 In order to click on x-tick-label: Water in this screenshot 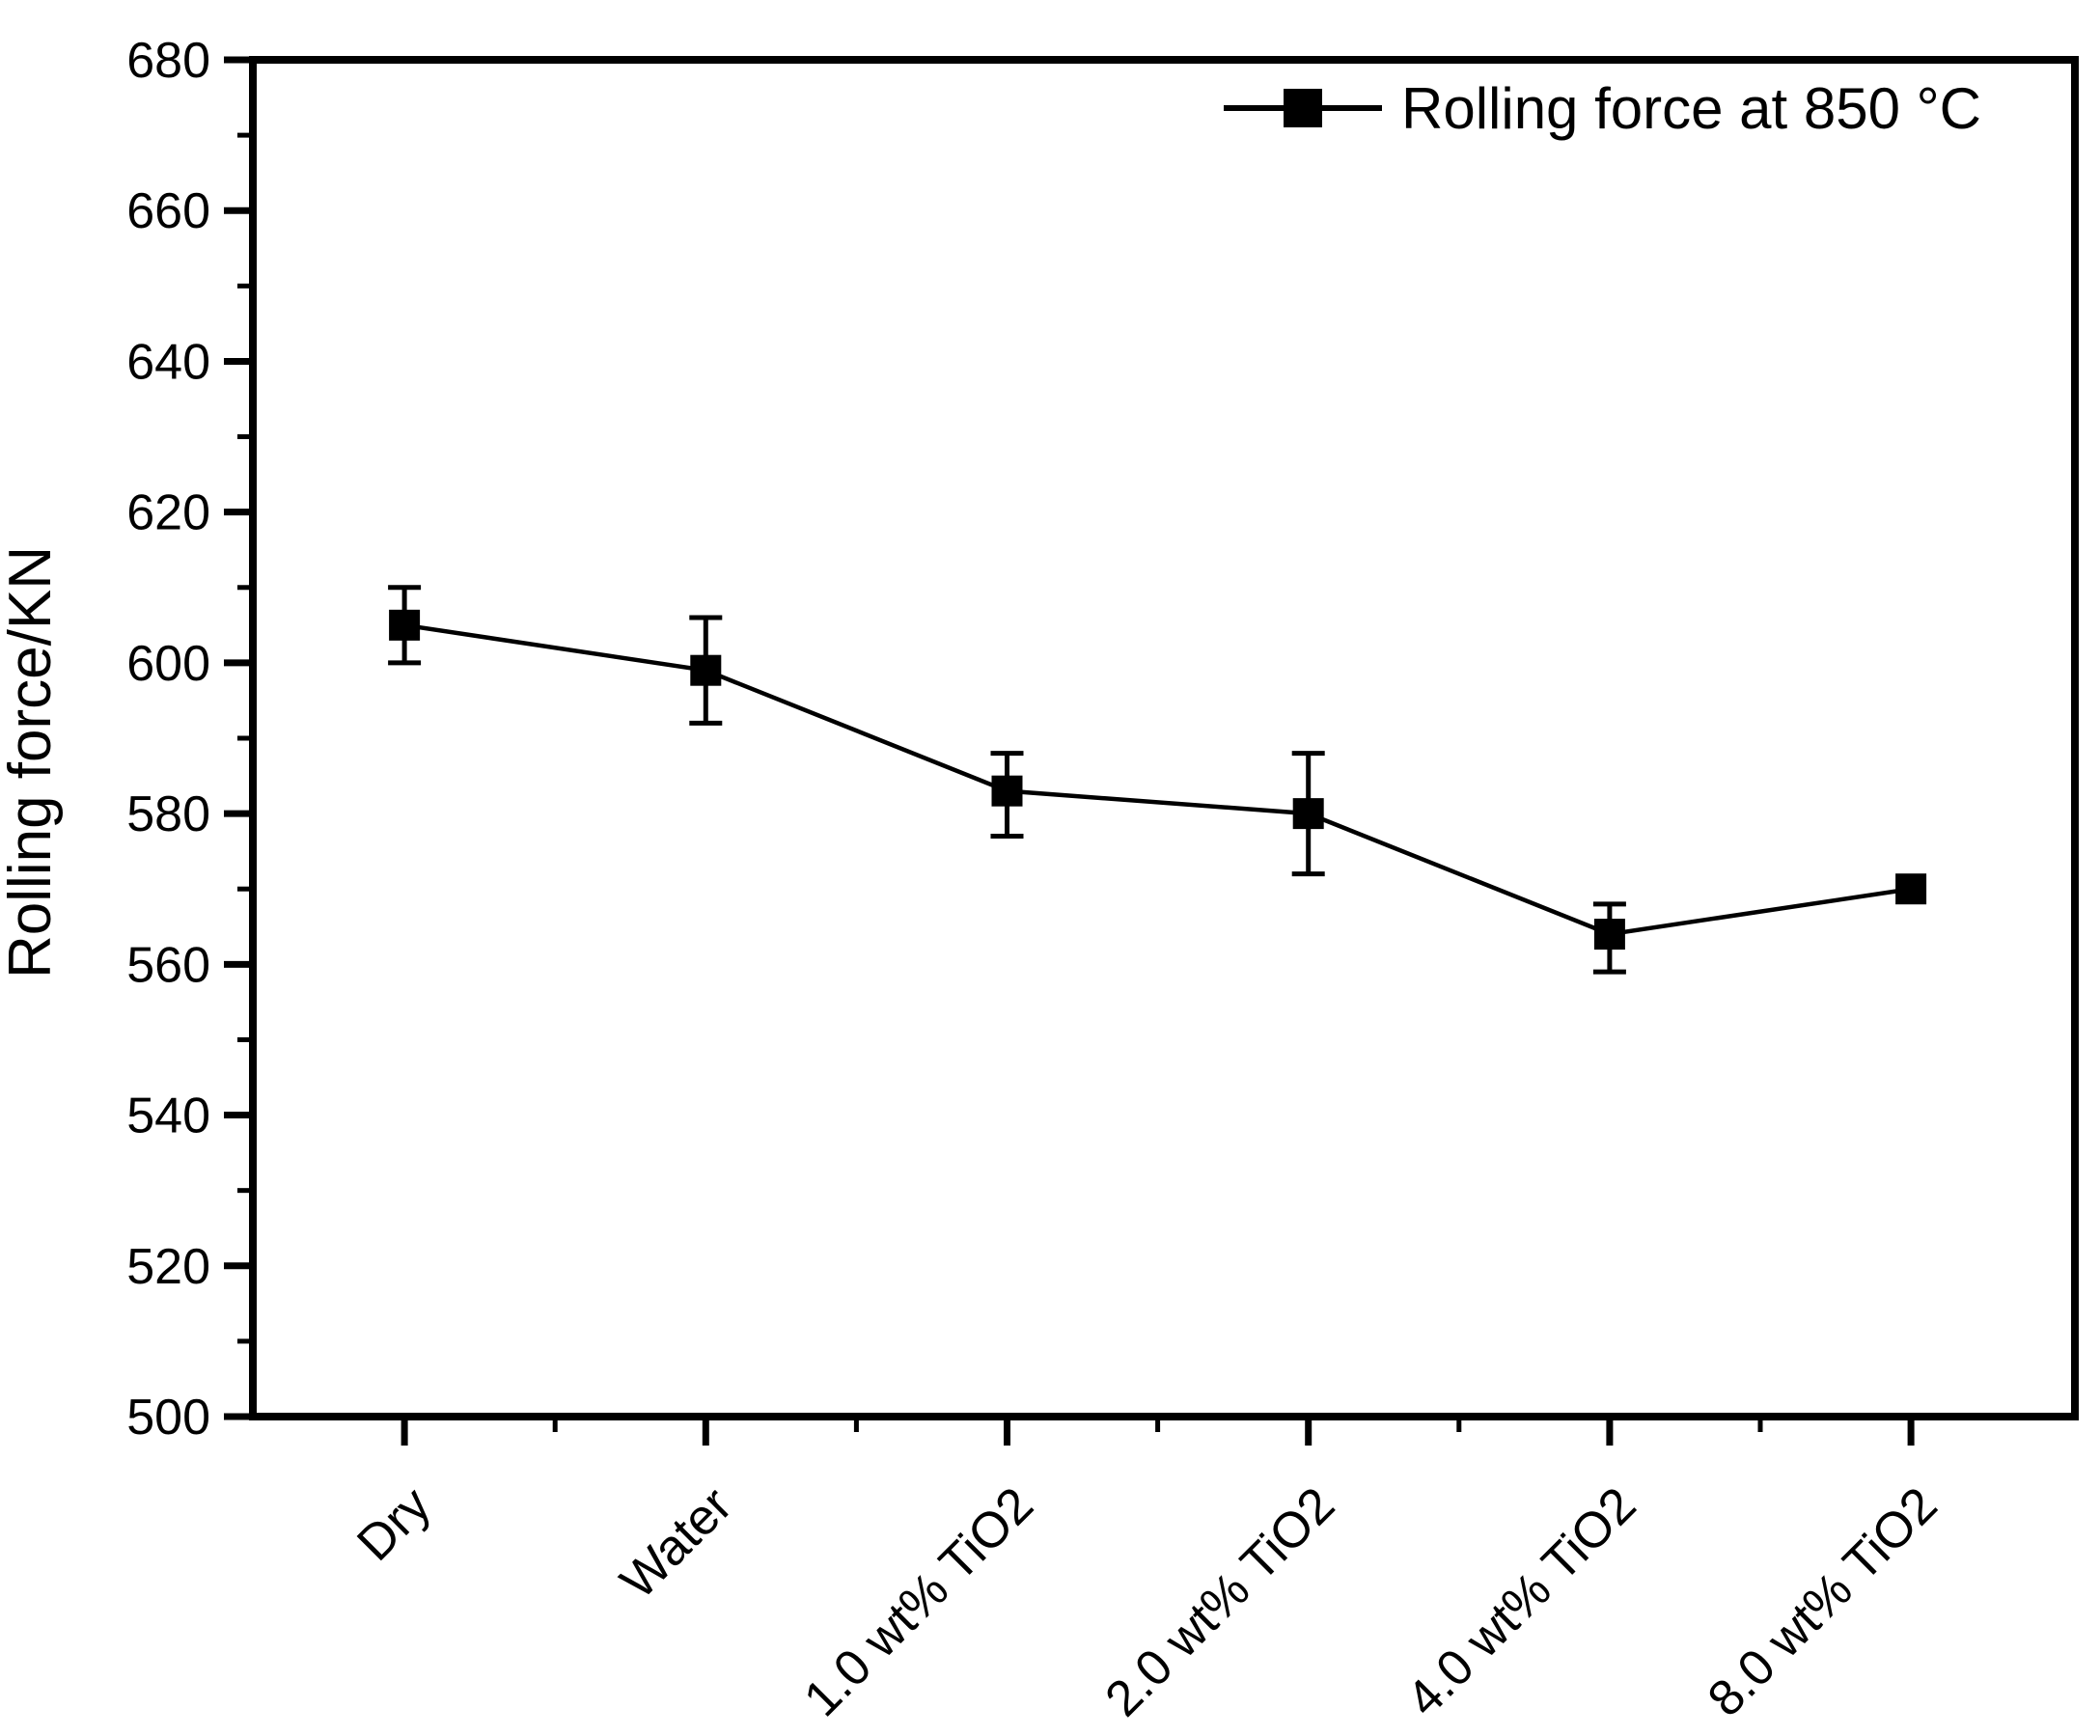, I will do `click(676, 1543)`.